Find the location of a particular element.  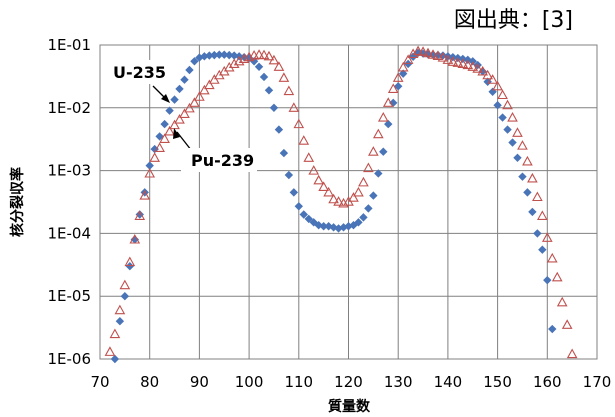

u235-label: U-235 is located at coordinates (139, 72).